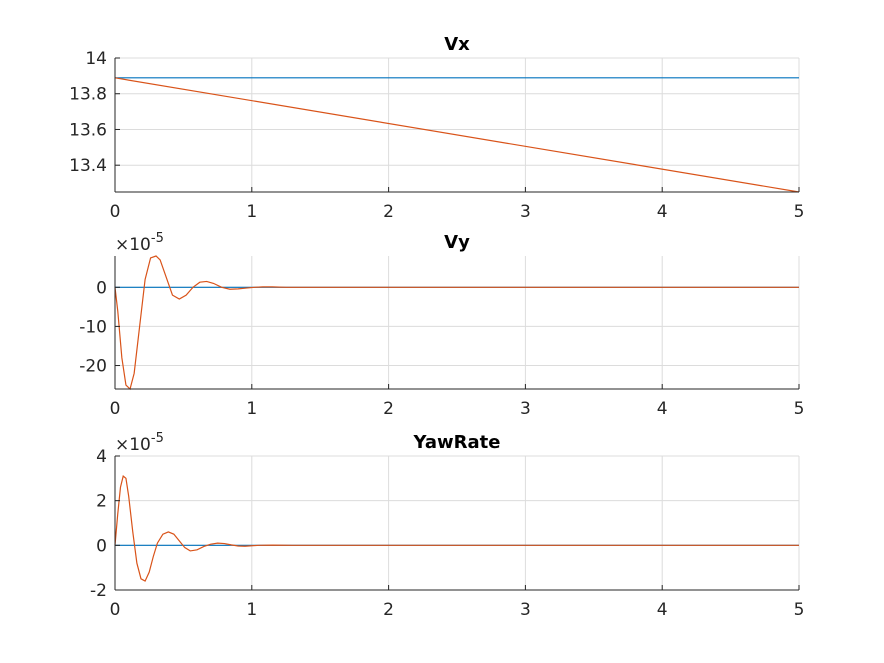 The width and height of the screenshot is (884, 663). What do you see at coordinates (457, 44) in the screenshot?
I see `chart-title: Vx` at bounding box center [457, 44].